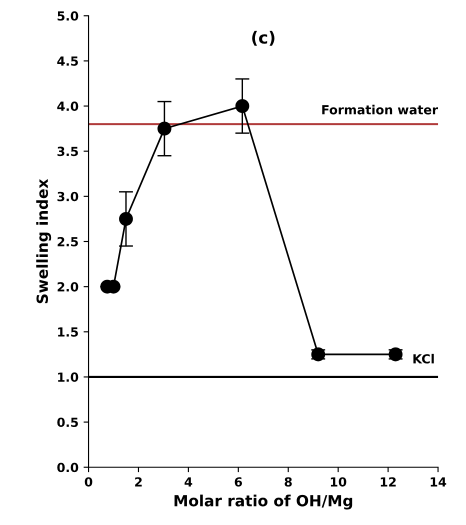 The width and height of the screenshot is (466, 525). What do you see at coordinates (68, 16) in the screenshot?
I see `y-tick-label: 5.0` at bounding box center [68, 16].